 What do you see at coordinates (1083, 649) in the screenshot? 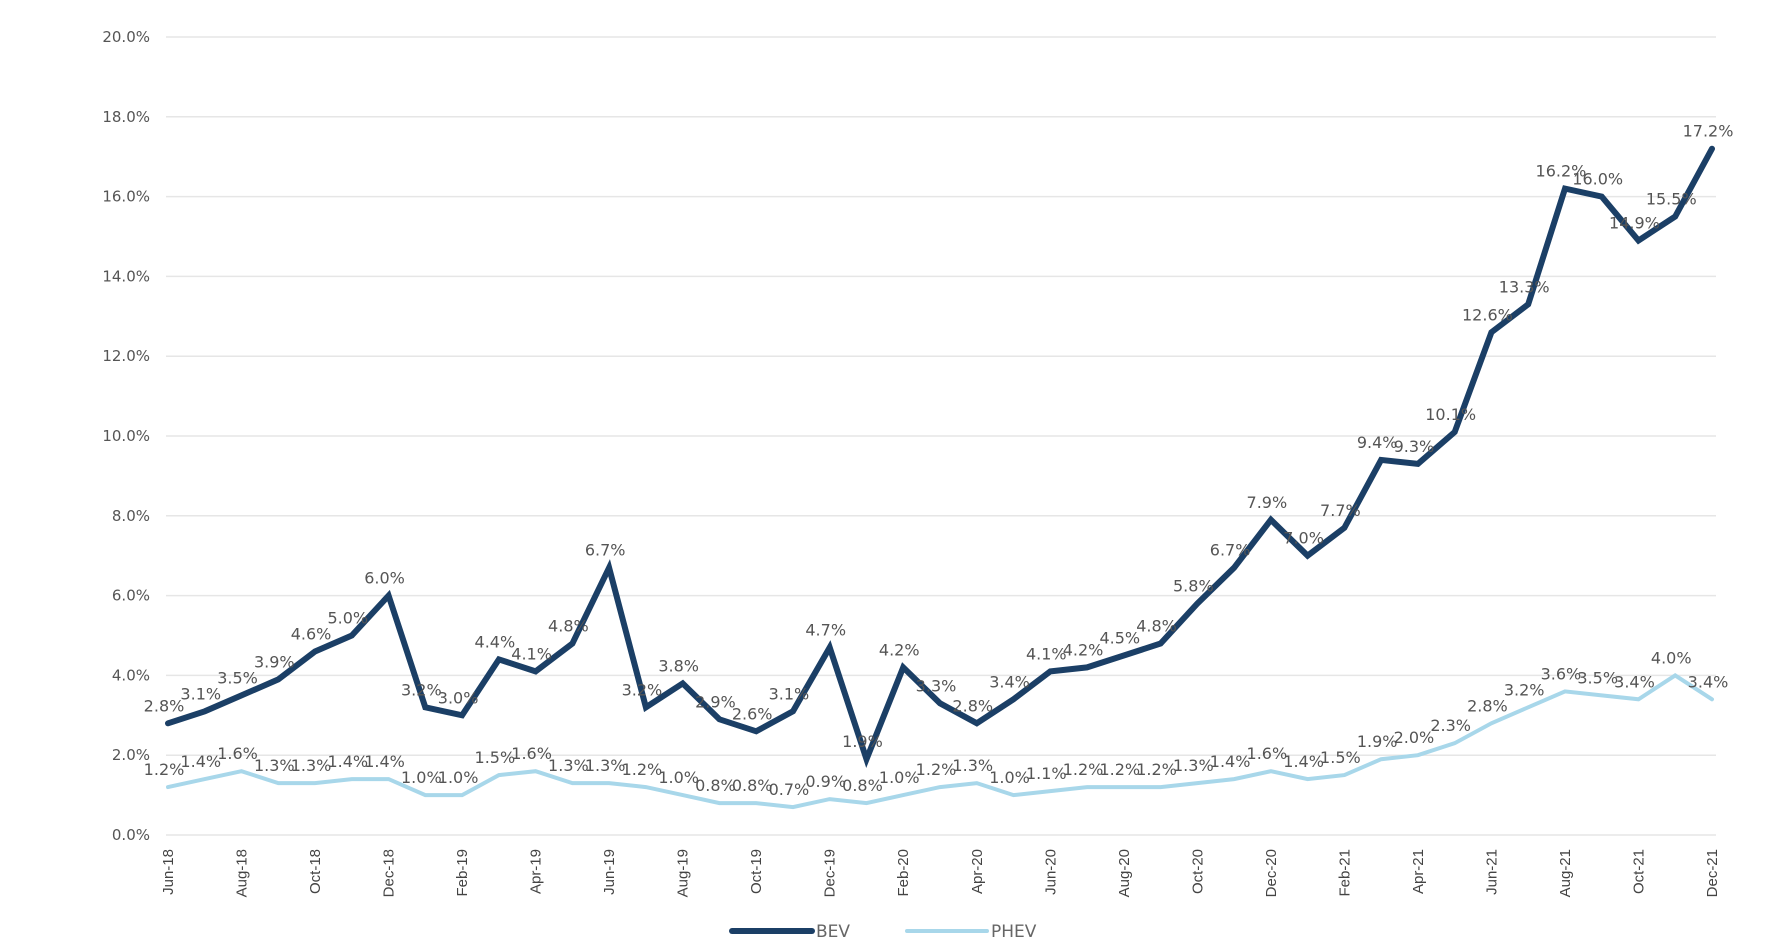
I see `bev-data-label: 4.2%` at bounding box center [1083, 649].